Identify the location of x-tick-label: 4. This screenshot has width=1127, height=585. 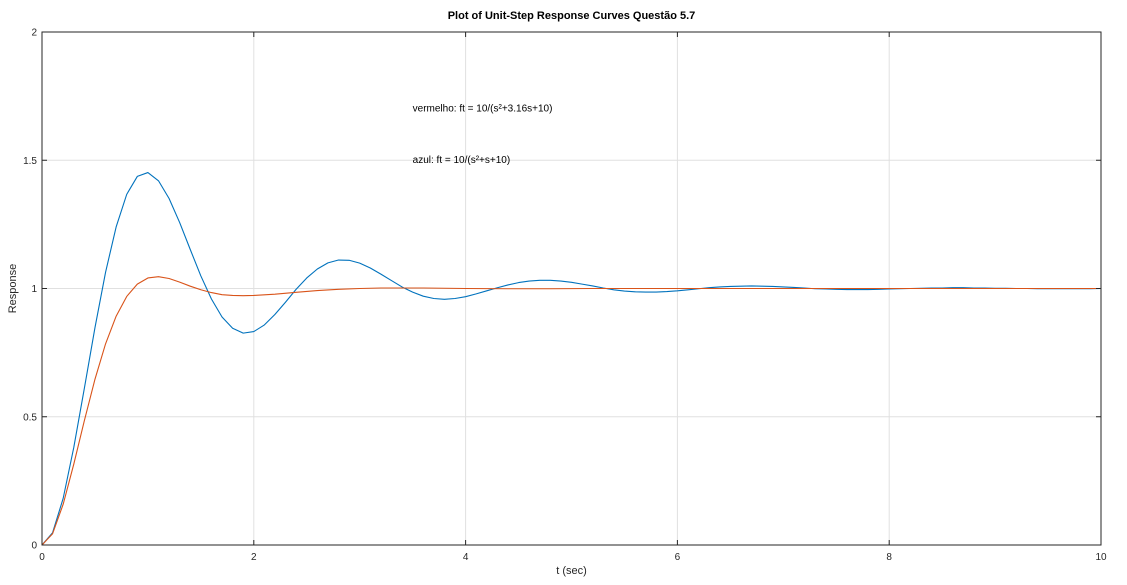
(466, 557).